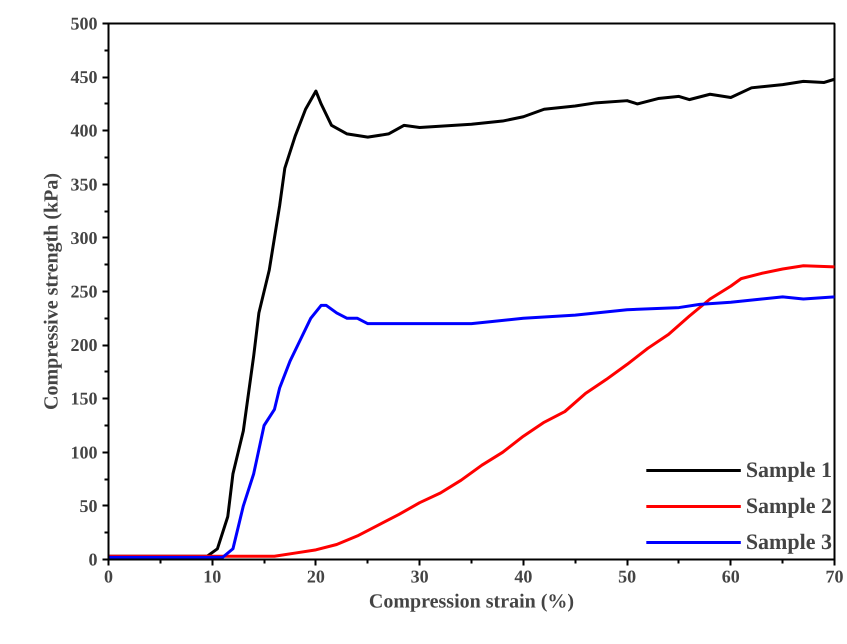 The image size is (847, 644). I want to click on x-tick-label: 50, so click(627, 576).